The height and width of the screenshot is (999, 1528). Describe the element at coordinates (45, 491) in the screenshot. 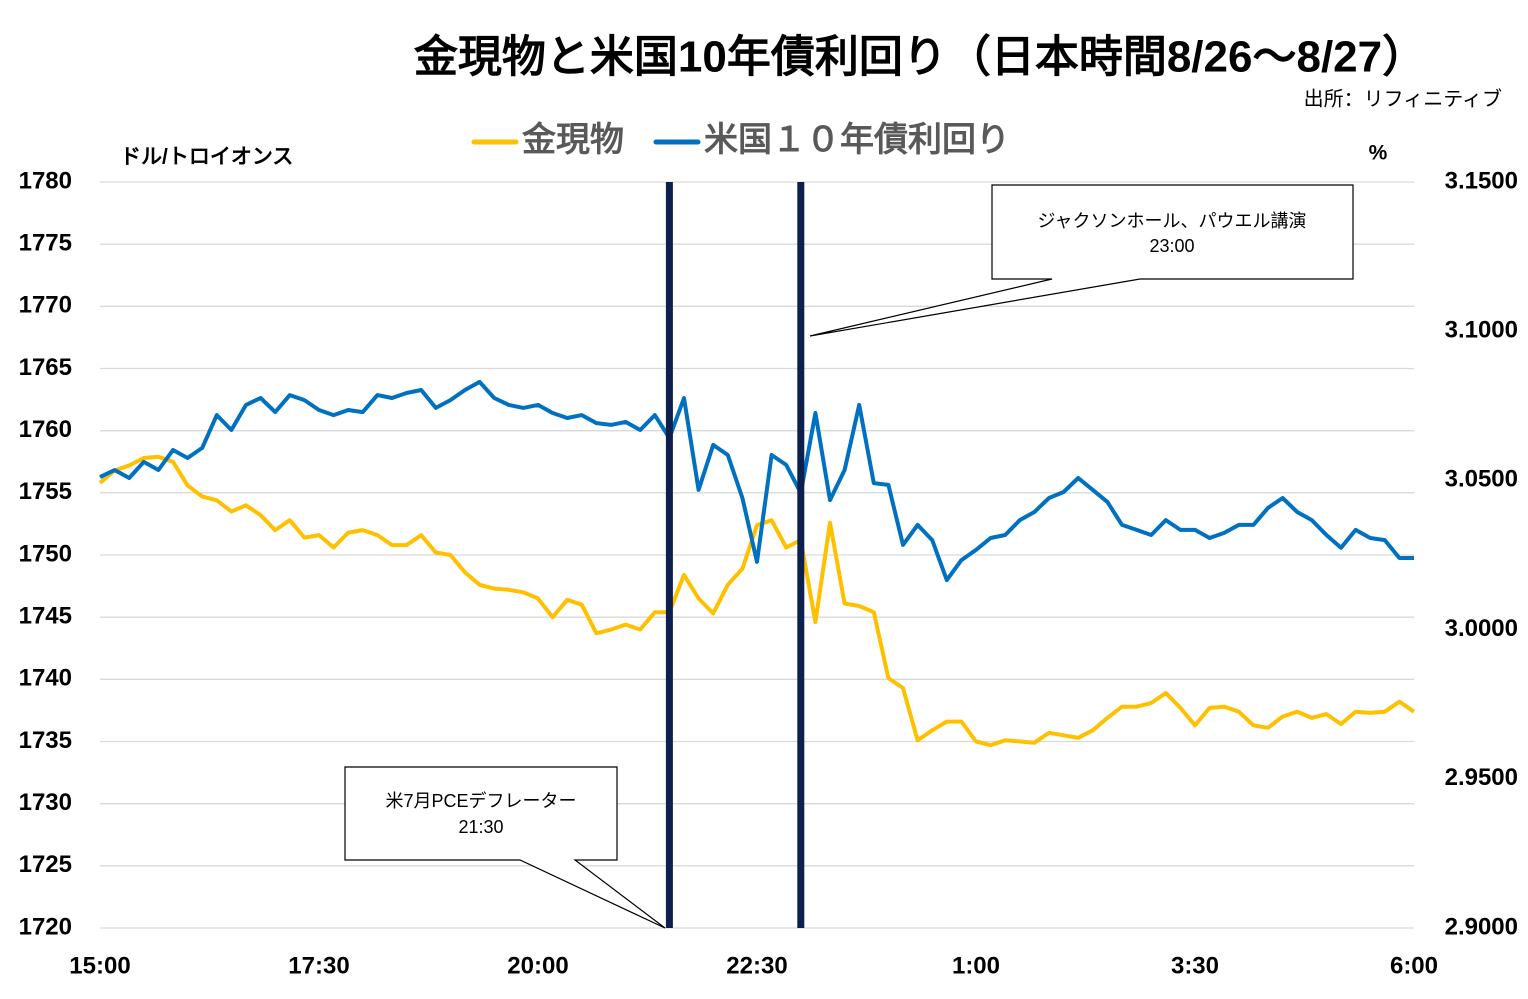

I see `y-tick-label: 1755` at that location.